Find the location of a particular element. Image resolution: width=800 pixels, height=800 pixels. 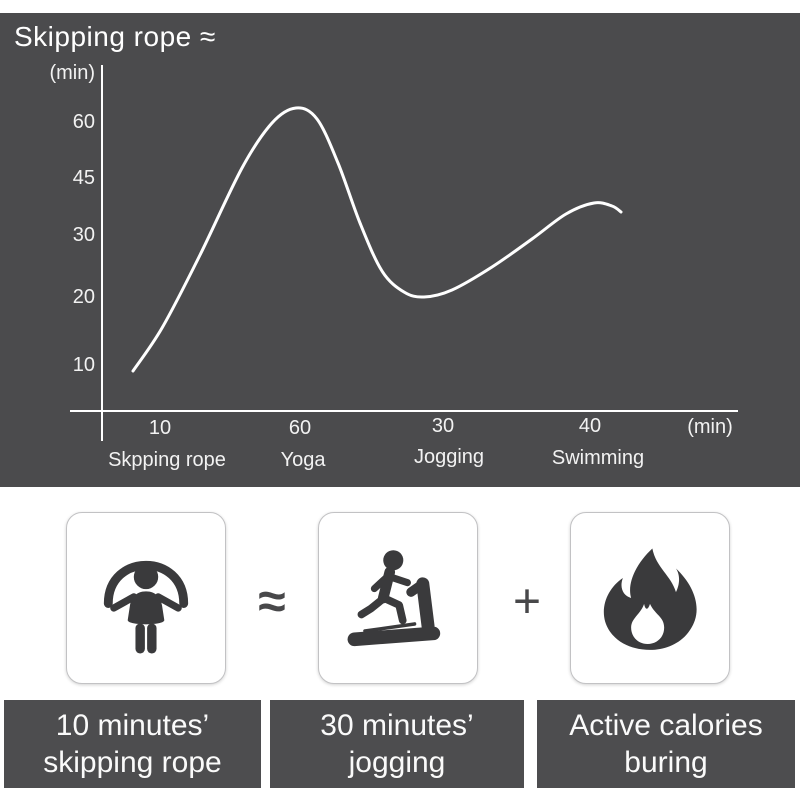

skipping-rope-card is located at coordinates (146, 598).